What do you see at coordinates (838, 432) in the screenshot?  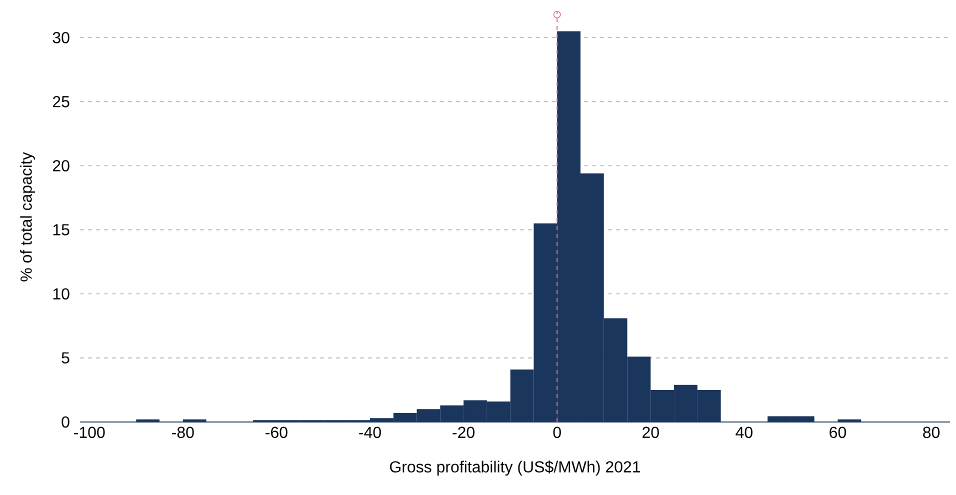 I see `x-tick-label: 60` at bounding box center [838, 432].